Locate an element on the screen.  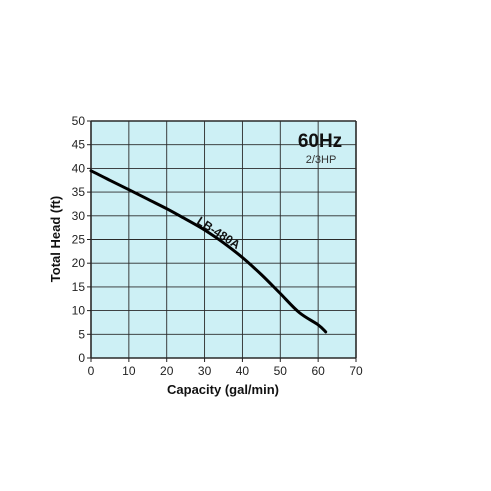
frequency-label: 60Hz is located at coordinates (320, 141).